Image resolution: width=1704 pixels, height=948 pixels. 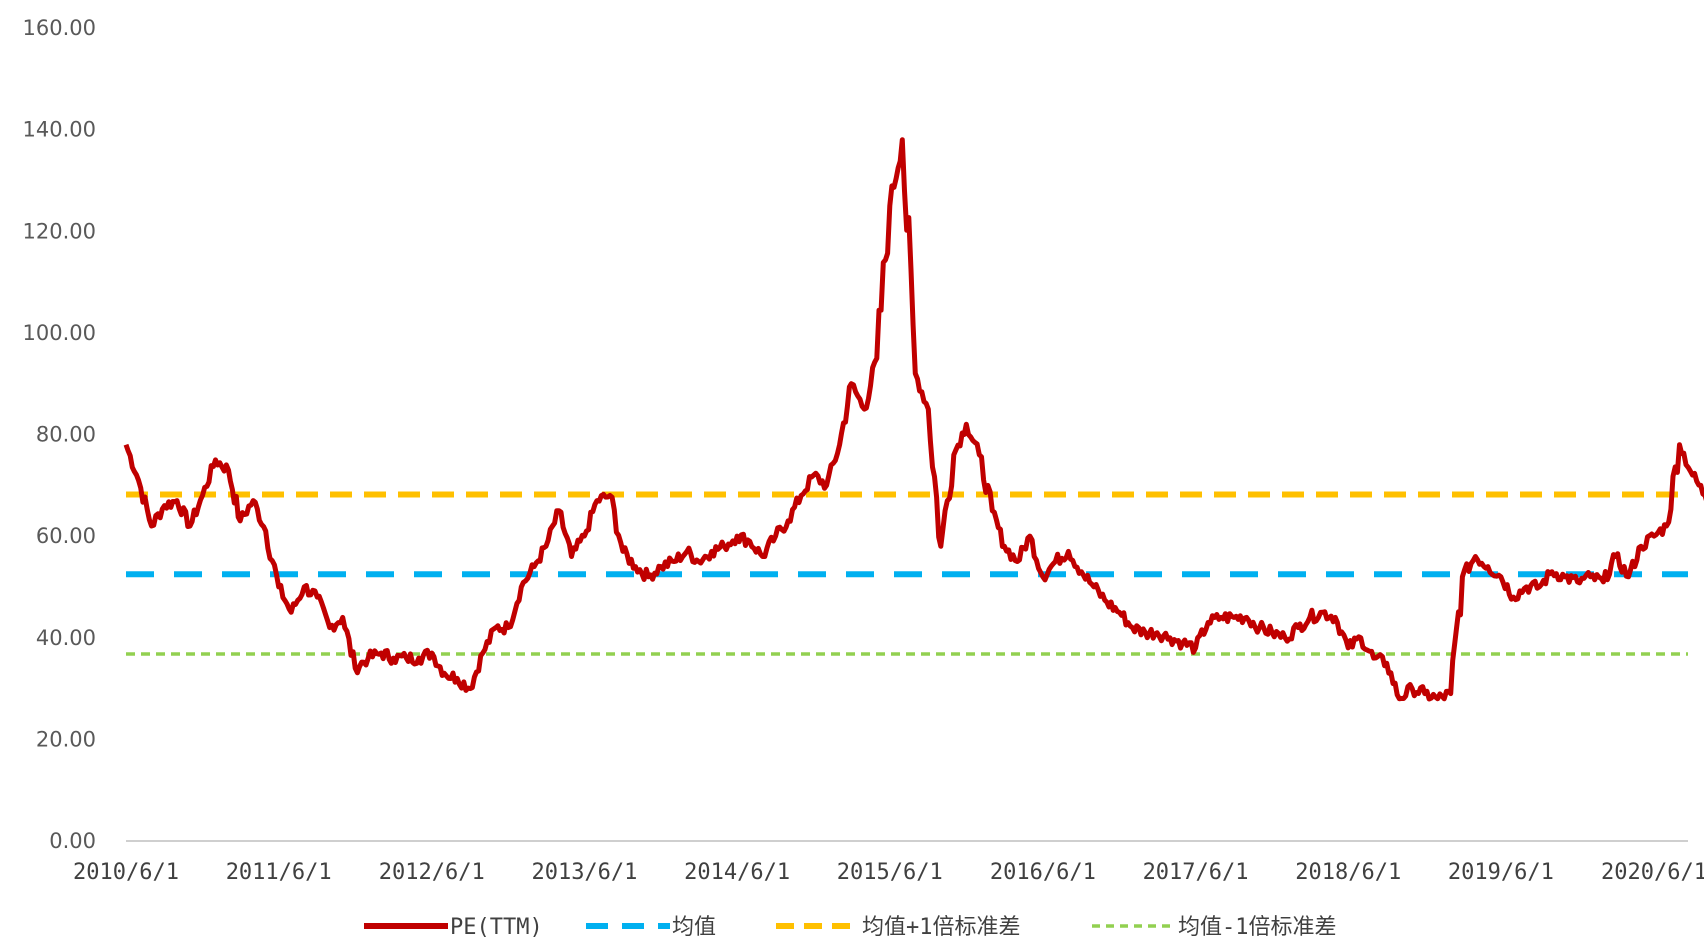 What do you see at coordinates (59, 231) in the screenshot?
I see `y-tick-label: 120.00` at bounding box center [59, 231].